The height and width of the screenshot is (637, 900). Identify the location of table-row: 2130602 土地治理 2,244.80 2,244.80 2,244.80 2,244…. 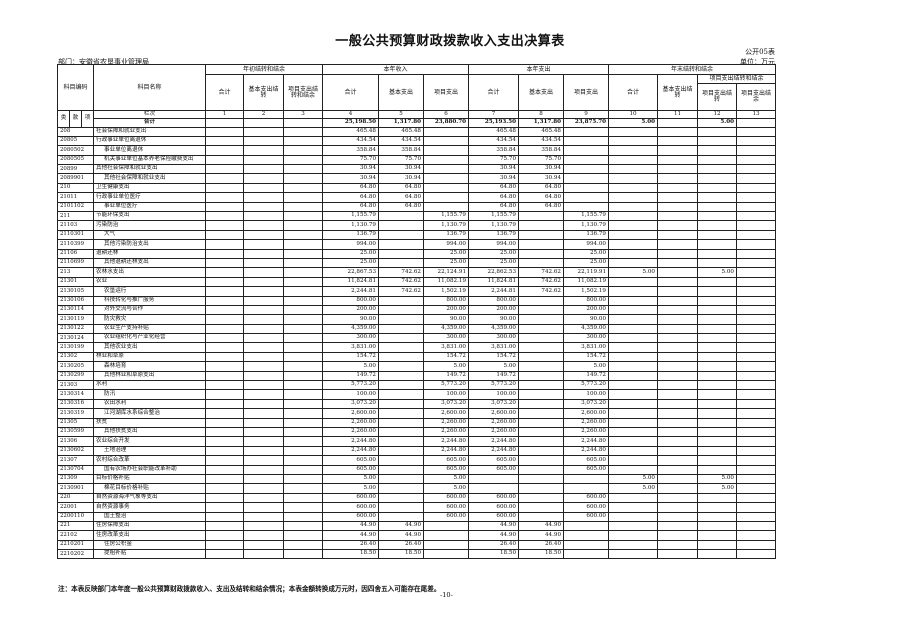
(417, 451).